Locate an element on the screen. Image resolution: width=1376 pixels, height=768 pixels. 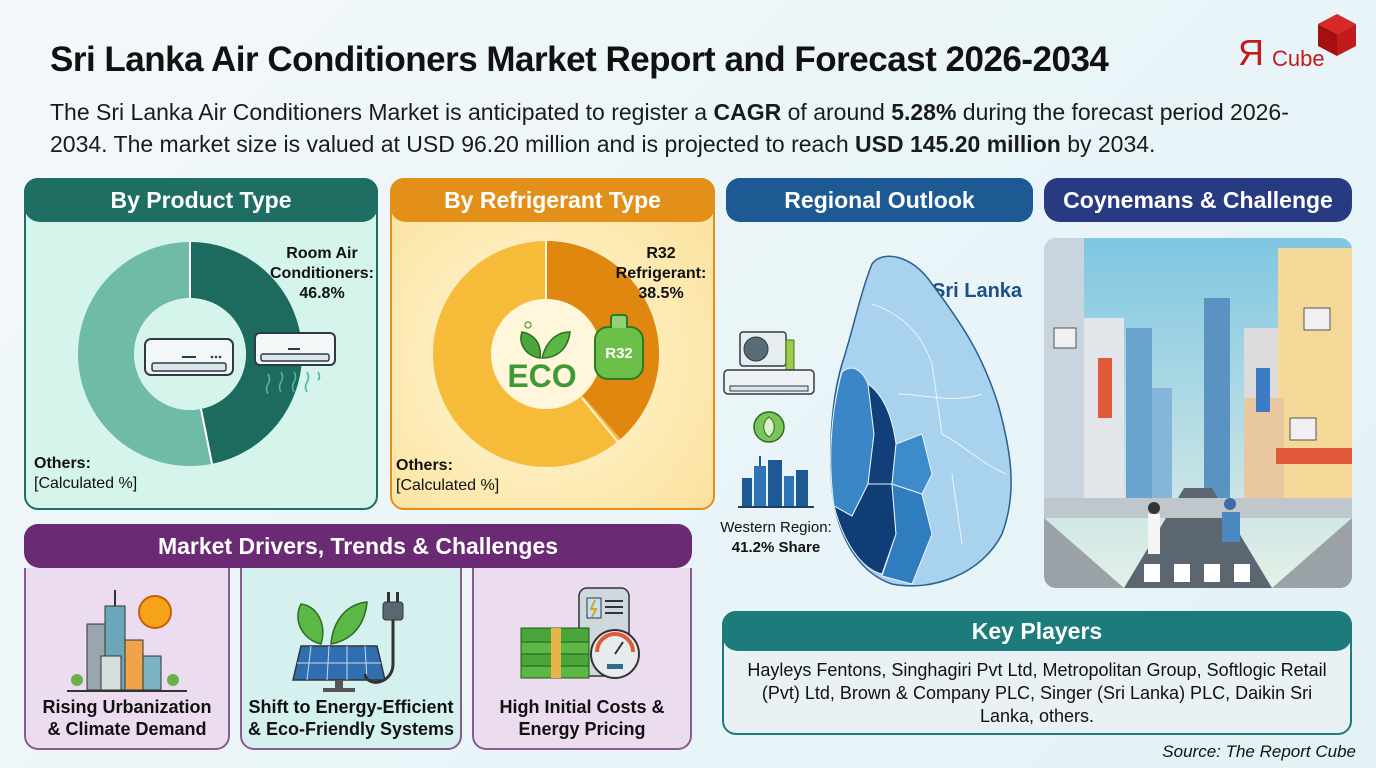
regional-outlook-title: Regional Outlook is located at coordinates (879, 200).